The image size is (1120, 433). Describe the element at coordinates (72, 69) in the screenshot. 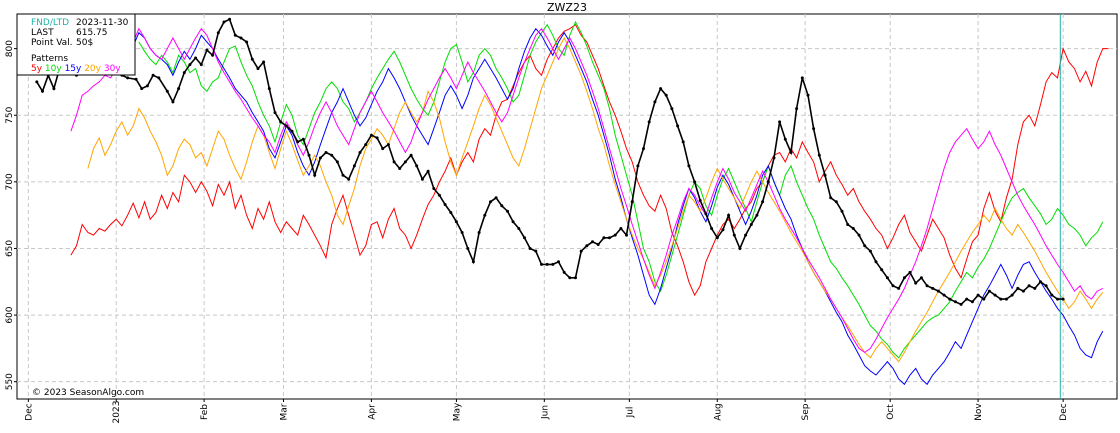

I see `legend-entry-15y: 15y` at that location.